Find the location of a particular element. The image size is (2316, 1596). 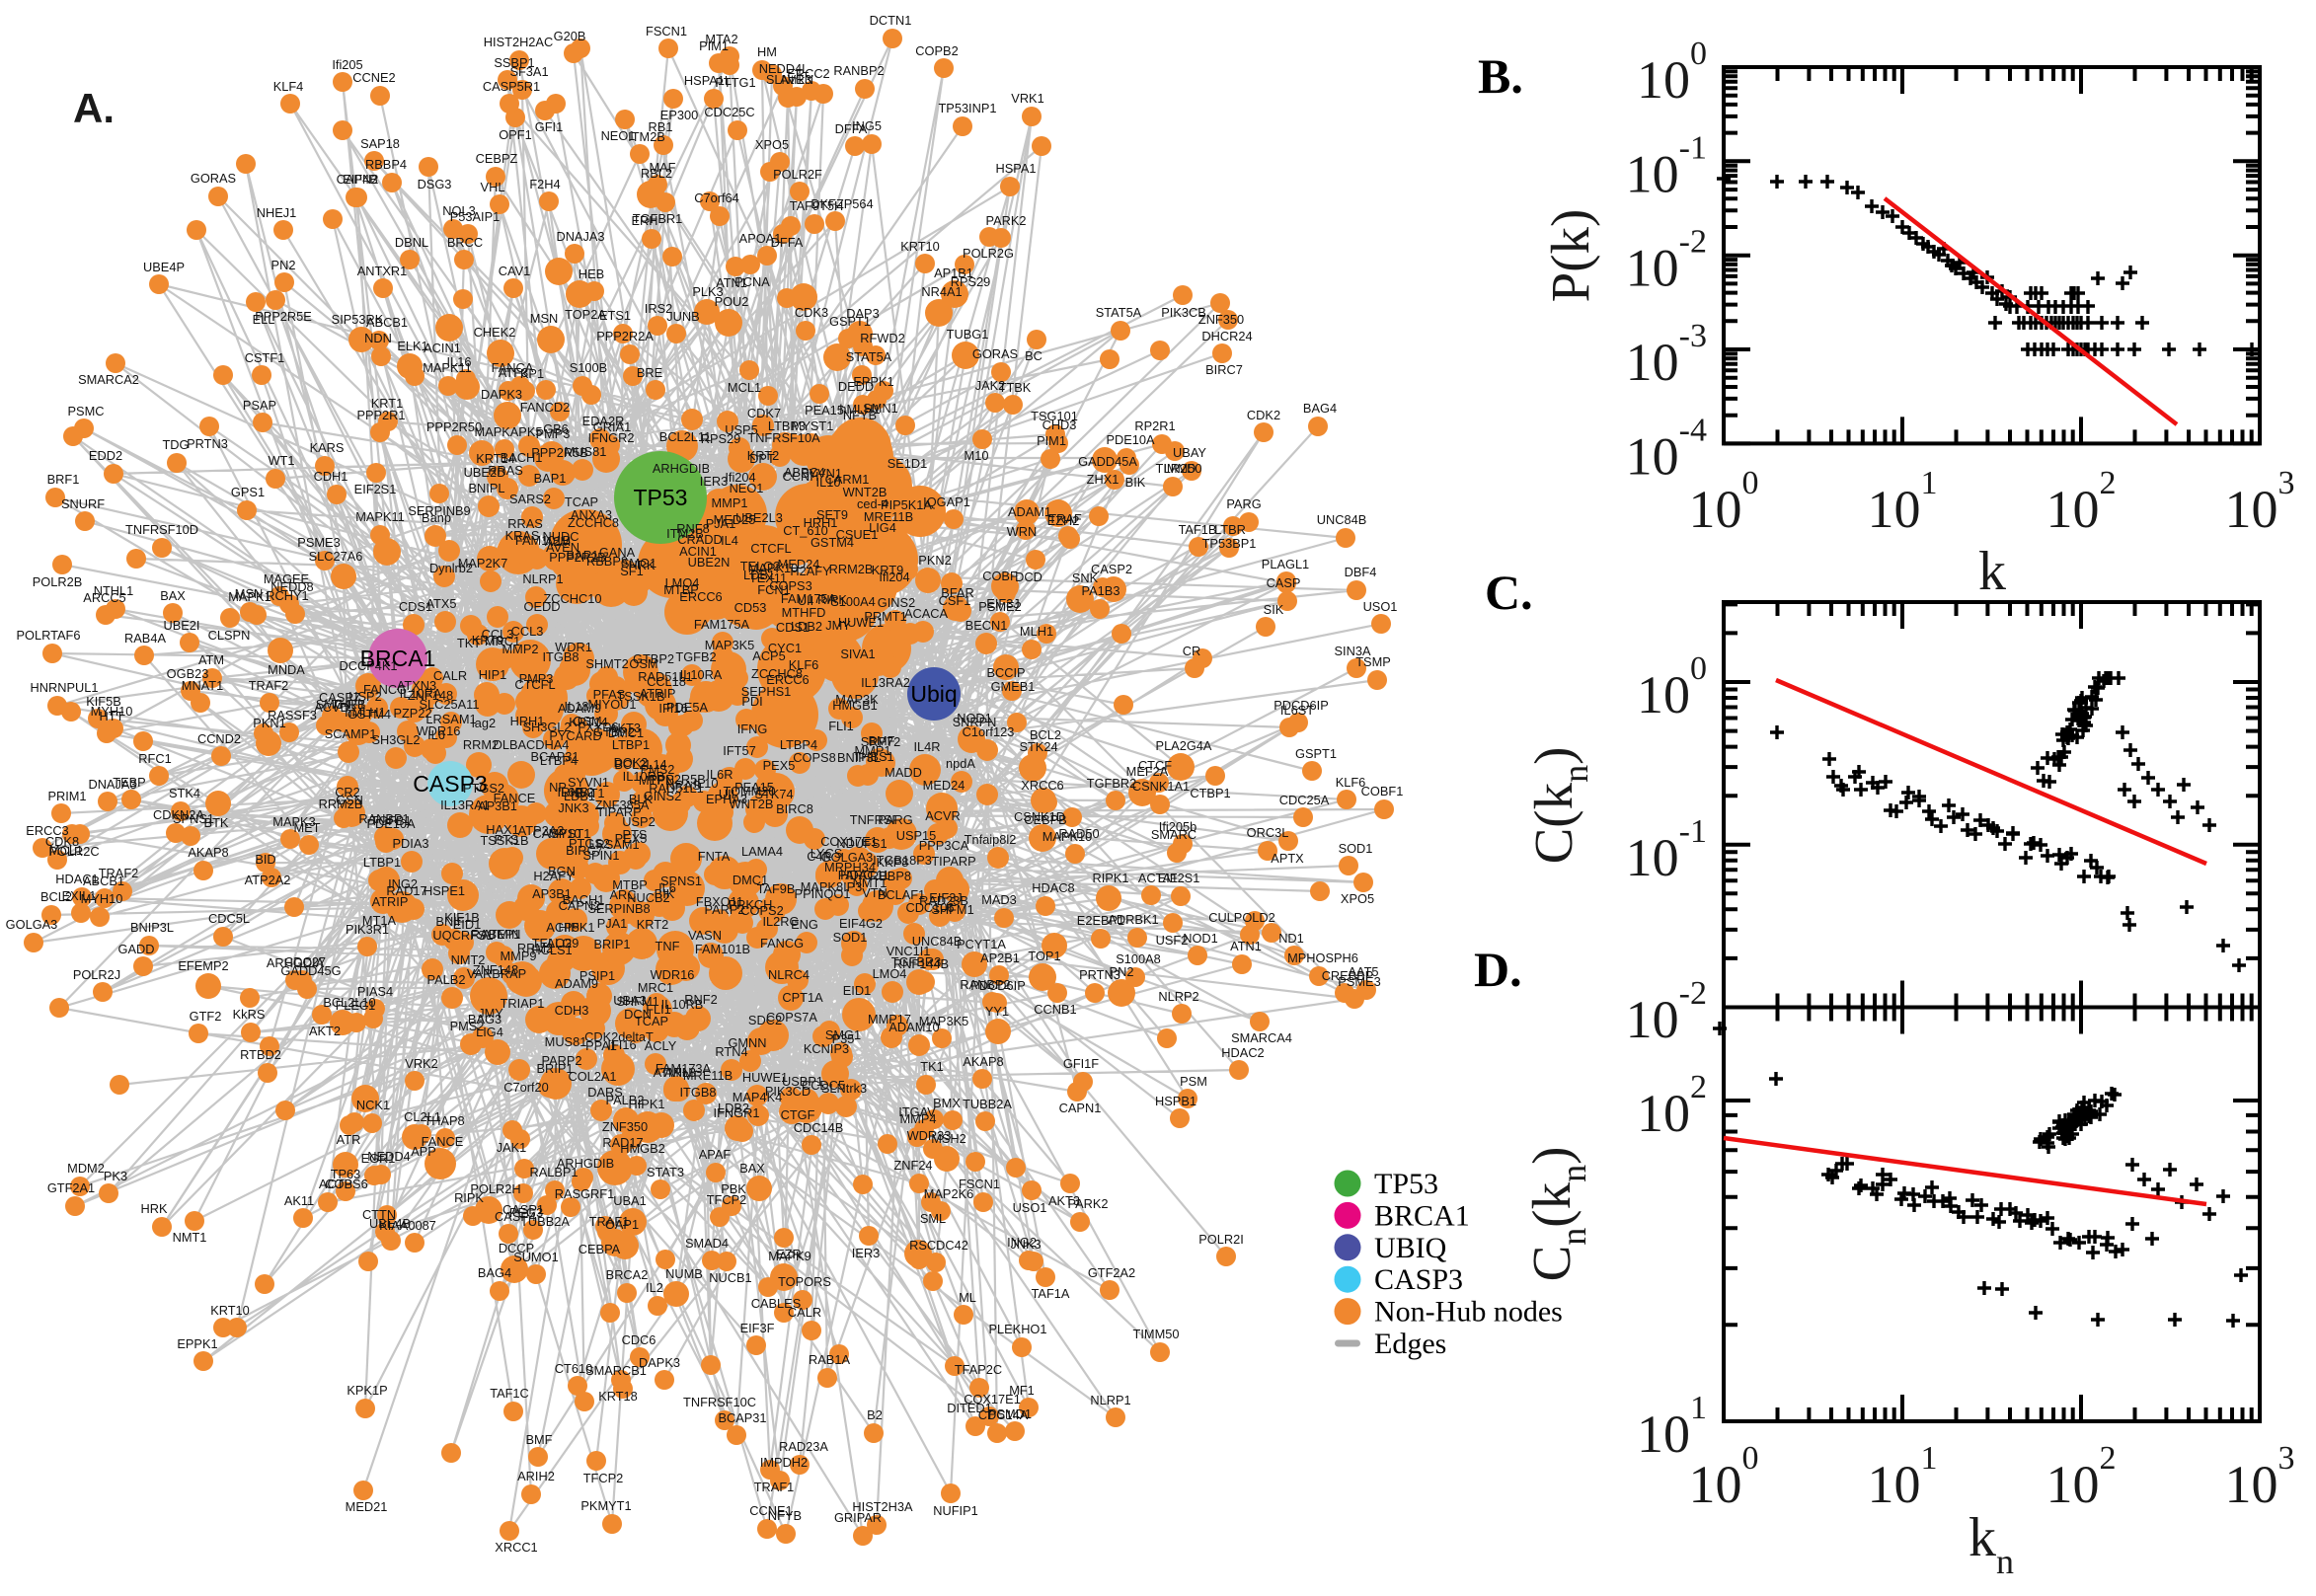

svg-text: ZHX1 is located at coordinates (1103, 479).